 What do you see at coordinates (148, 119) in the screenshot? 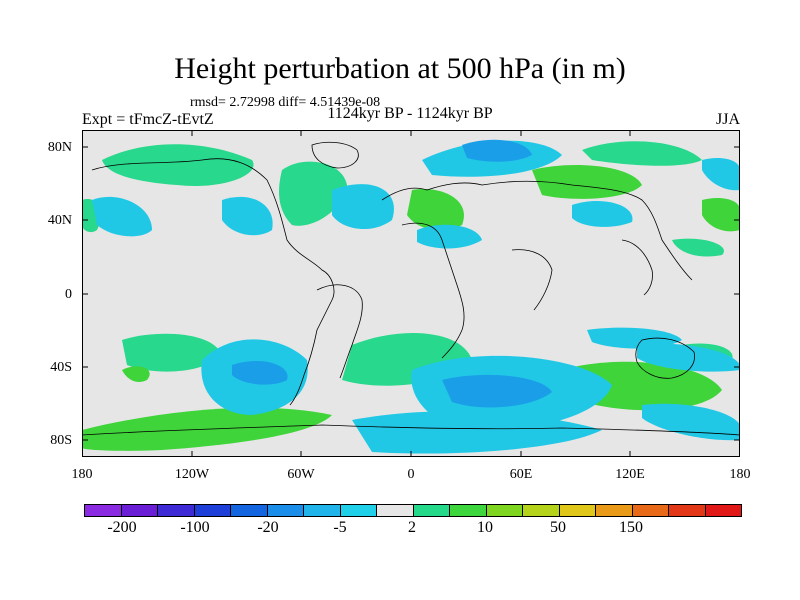
I see `experiment-label: Expt = tFmcZ-tEvtZ` at bounding box center [148, 119].